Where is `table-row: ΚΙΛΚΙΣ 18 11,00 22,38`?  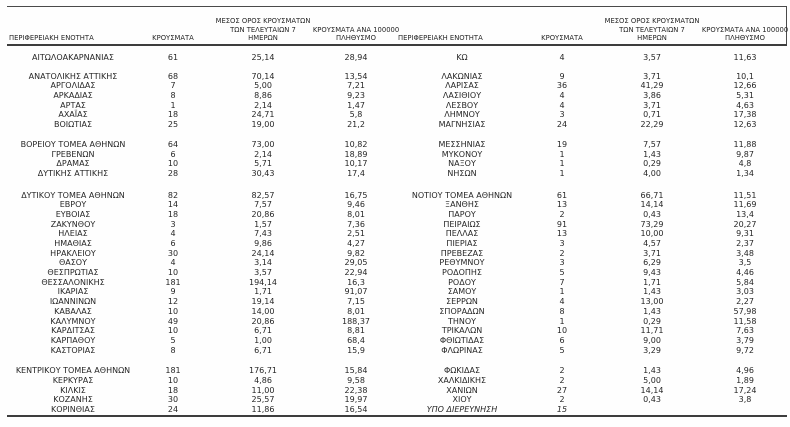 table-row: ΚΙΛΚΙΣ 18 11,00 22,38 is located at coordinates (202, 391).